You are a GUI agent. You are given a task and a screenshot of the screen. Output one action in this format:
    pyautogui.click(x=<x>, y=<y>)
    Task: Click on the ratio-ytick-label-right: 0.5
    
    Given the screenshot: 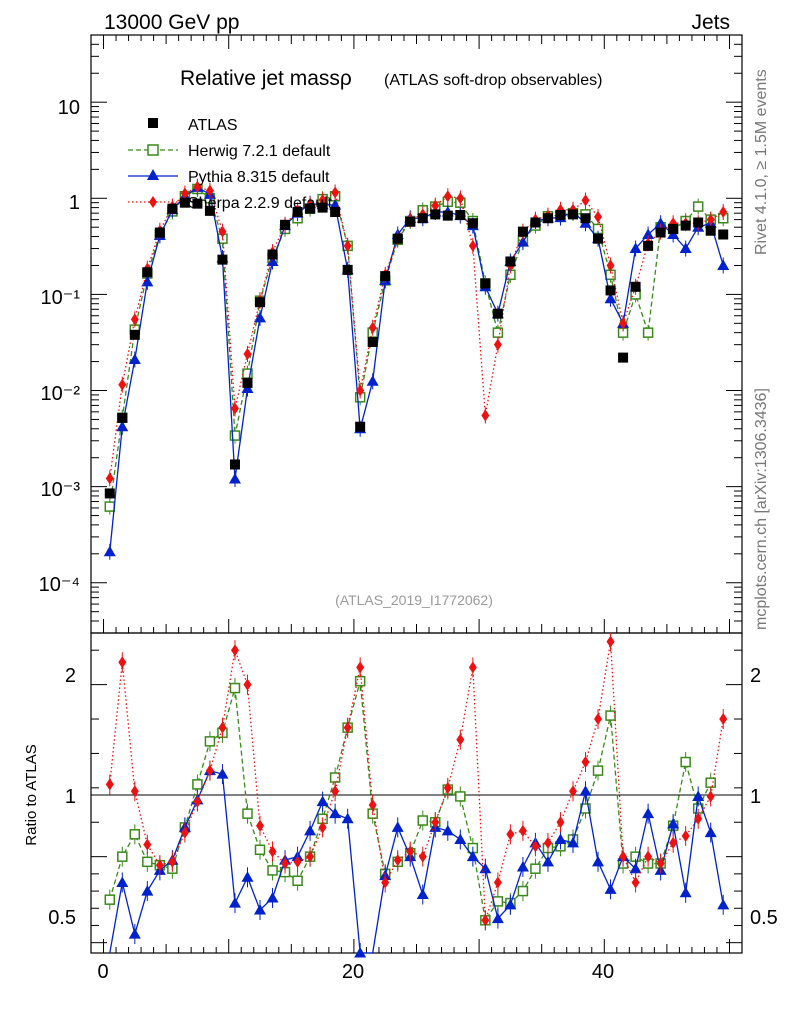 What is the action you would take?
    pyautogui.click(x=764, y=918)
    